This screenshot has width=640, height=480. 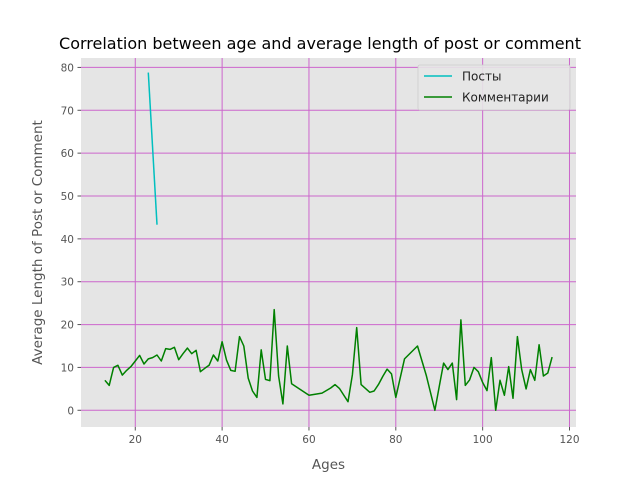 What do you see at coordinates (67, 283) in the screenshot?
I see `y-tick-label: 30` at bounding box center [67, 283].